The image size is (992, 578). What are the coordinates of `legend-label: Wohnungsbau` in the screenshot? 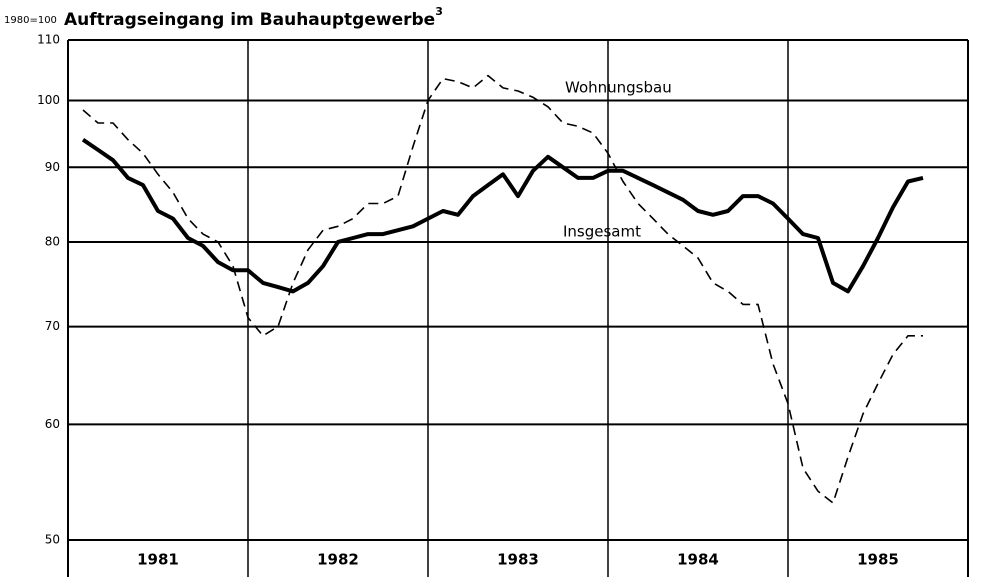 It's located at (618, 88).